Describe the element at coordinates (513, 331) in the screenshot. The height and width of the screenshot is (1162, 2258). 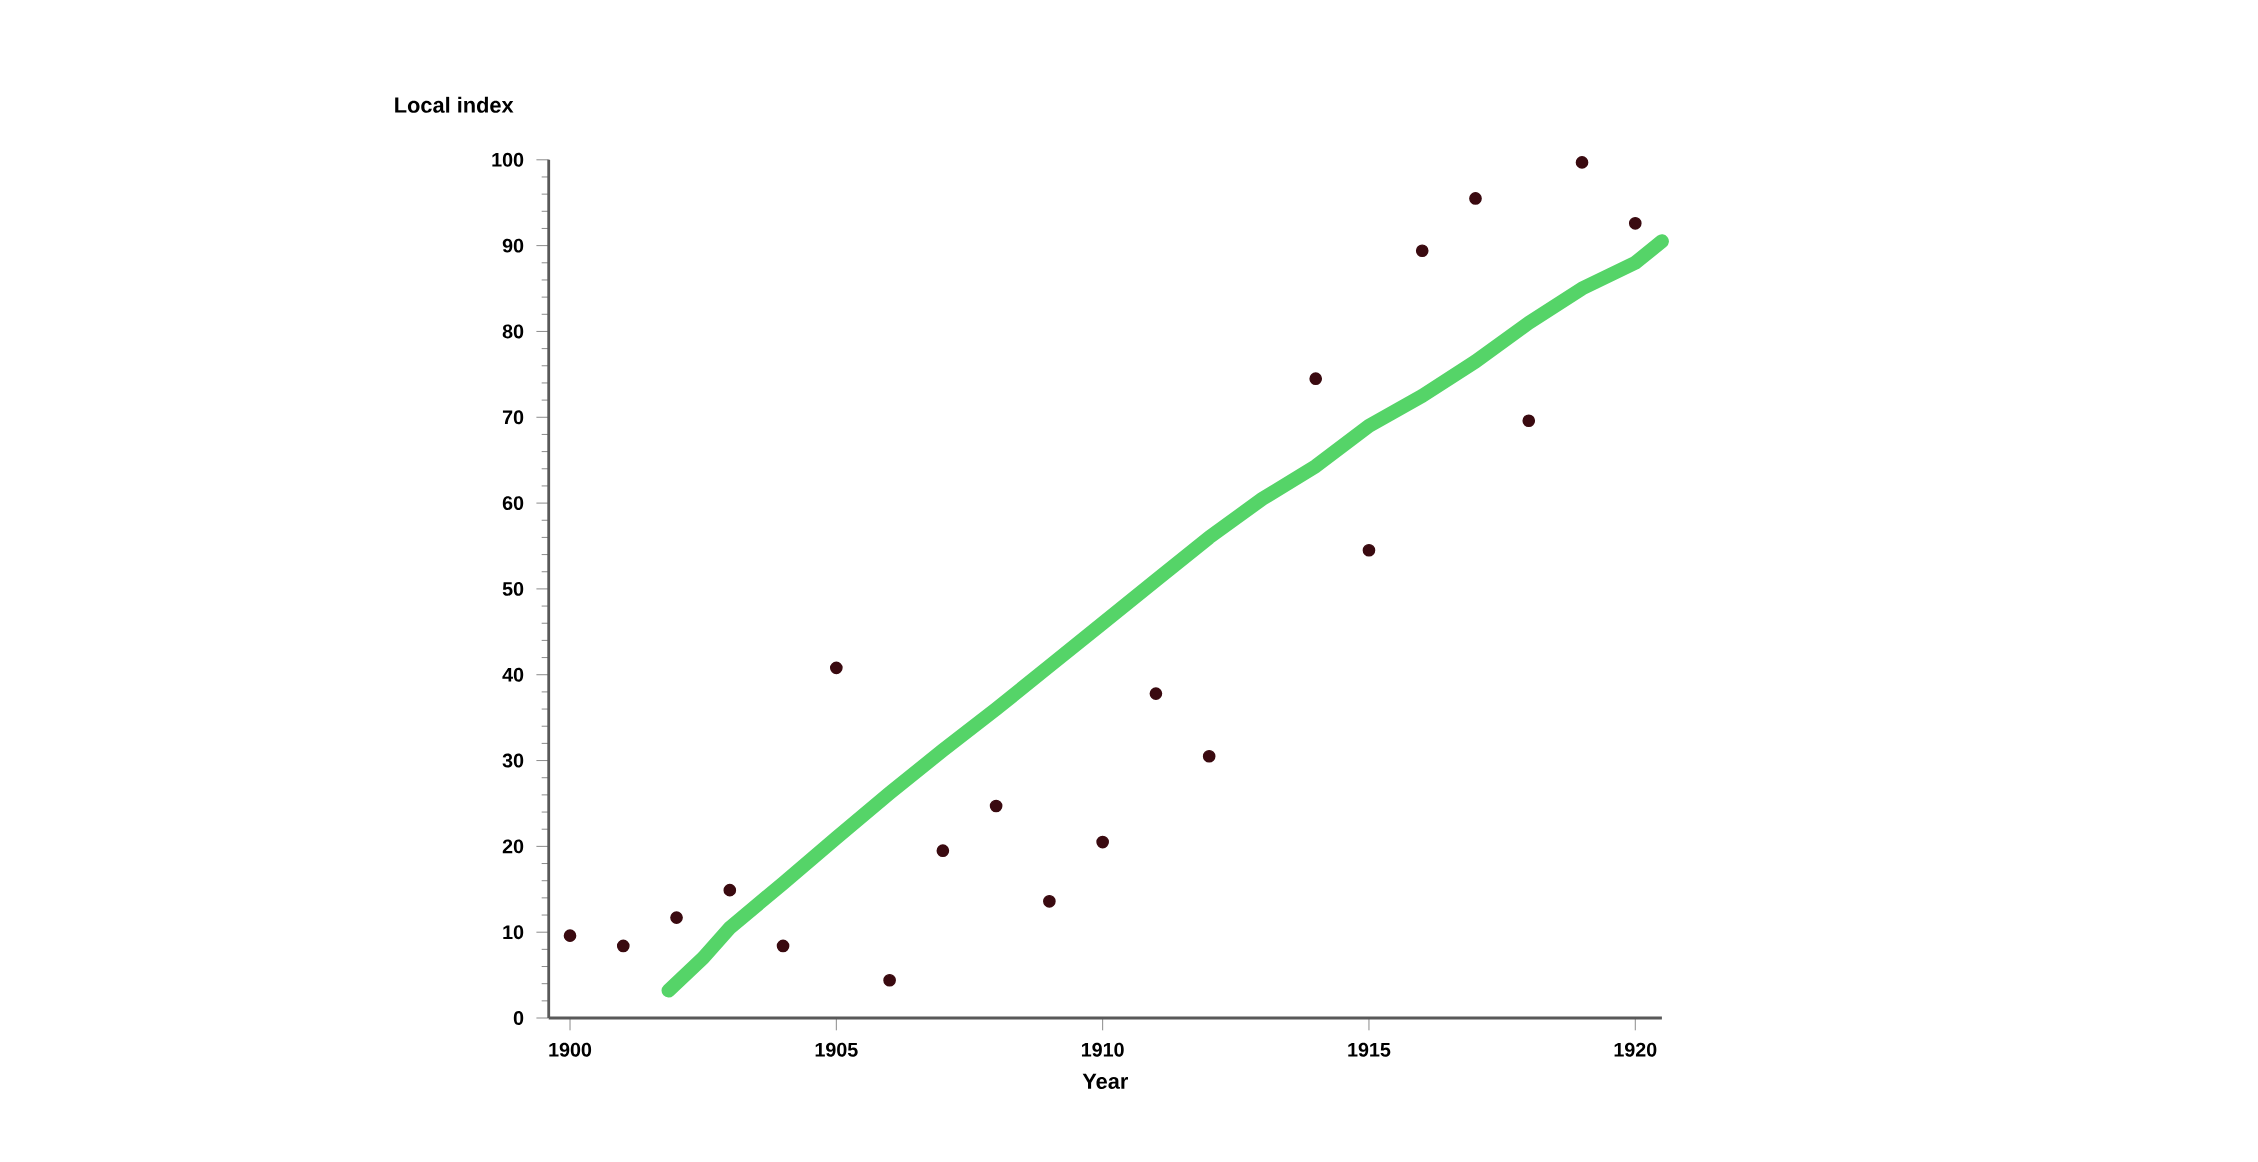
I see `y-tick-label: 80` at that location.